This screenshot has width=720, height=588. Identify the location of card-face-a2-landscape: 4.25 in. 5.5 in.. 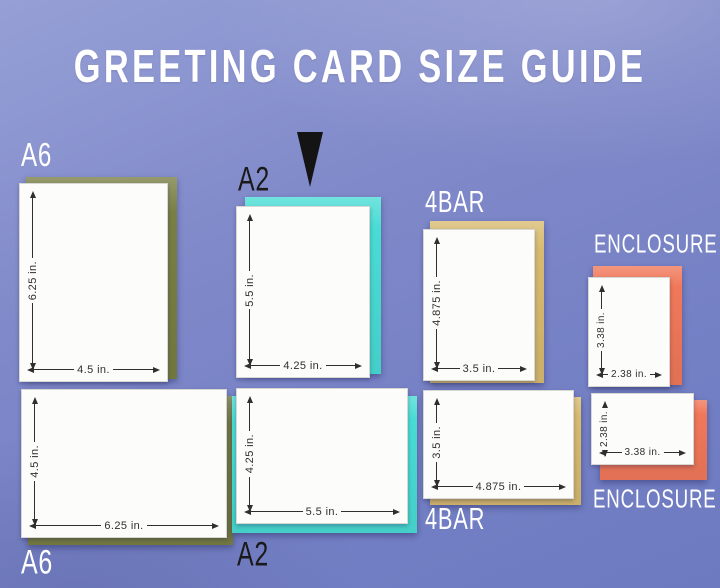
(322, 456).